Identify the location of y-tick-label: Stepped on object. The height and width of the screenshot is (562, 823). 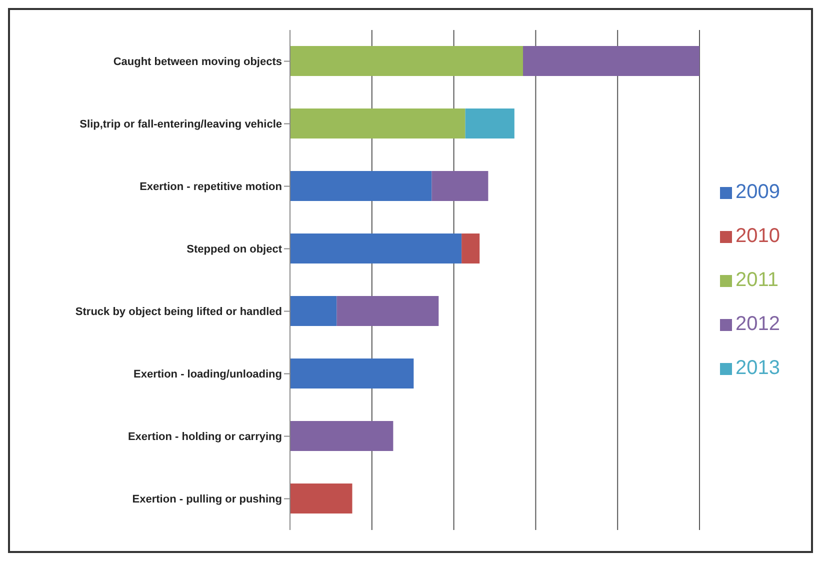
(234, 250).